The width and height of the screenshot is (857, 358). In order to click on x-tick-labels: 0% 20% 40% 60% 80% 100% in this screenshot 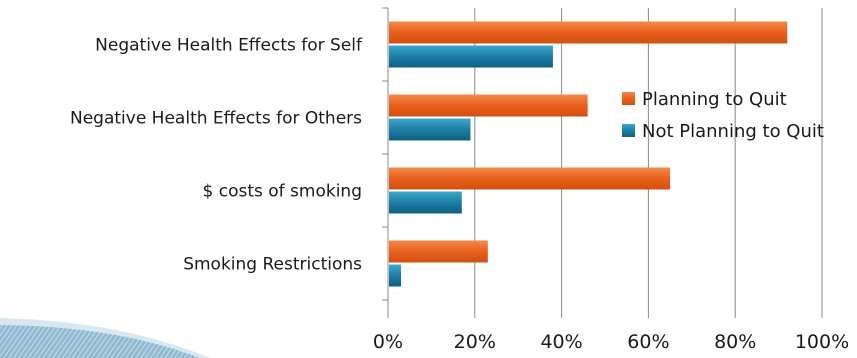, I will do `click(611, 342)`.